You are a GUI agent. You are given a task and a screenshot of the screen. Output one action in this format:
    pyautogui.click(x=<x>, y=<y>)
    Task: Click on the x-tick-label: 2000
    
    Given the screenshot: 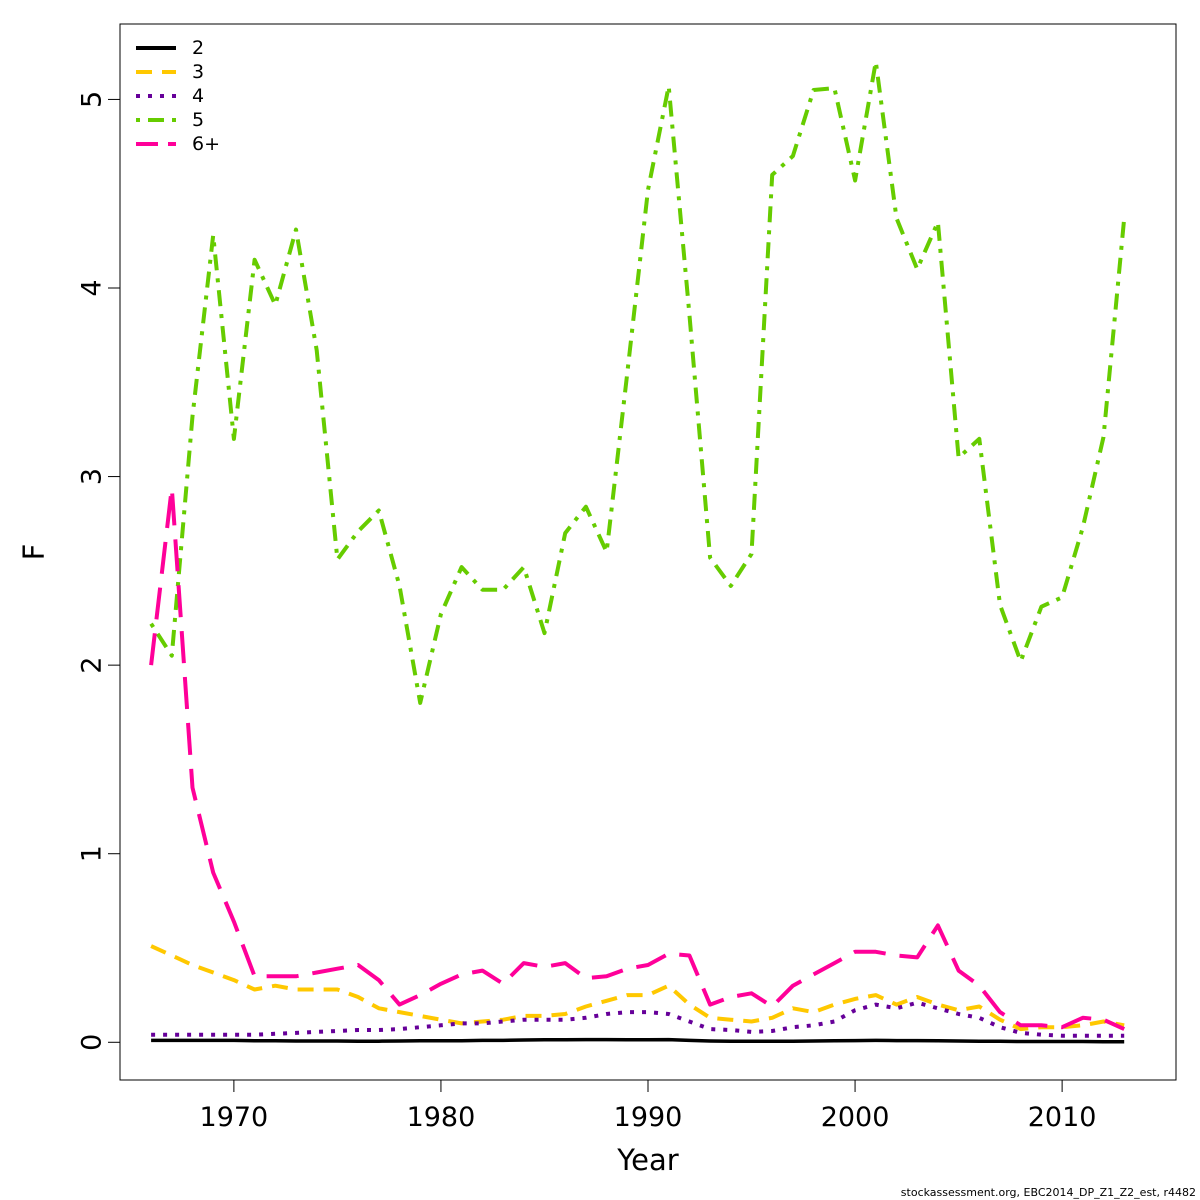 What is the action you would take?
    pyautogui.click(x=855, y=1117)
    